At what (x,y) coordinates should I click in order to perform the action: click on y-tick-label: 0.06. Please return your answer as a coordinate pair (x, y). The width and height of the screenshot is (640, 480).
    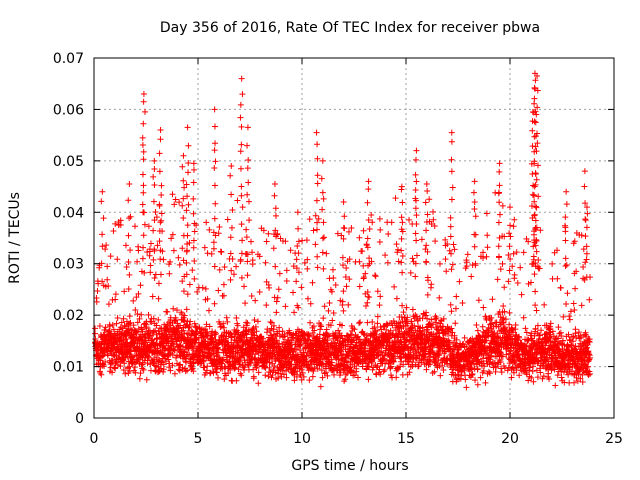
    Looking at the image, I should click on (68, 110).